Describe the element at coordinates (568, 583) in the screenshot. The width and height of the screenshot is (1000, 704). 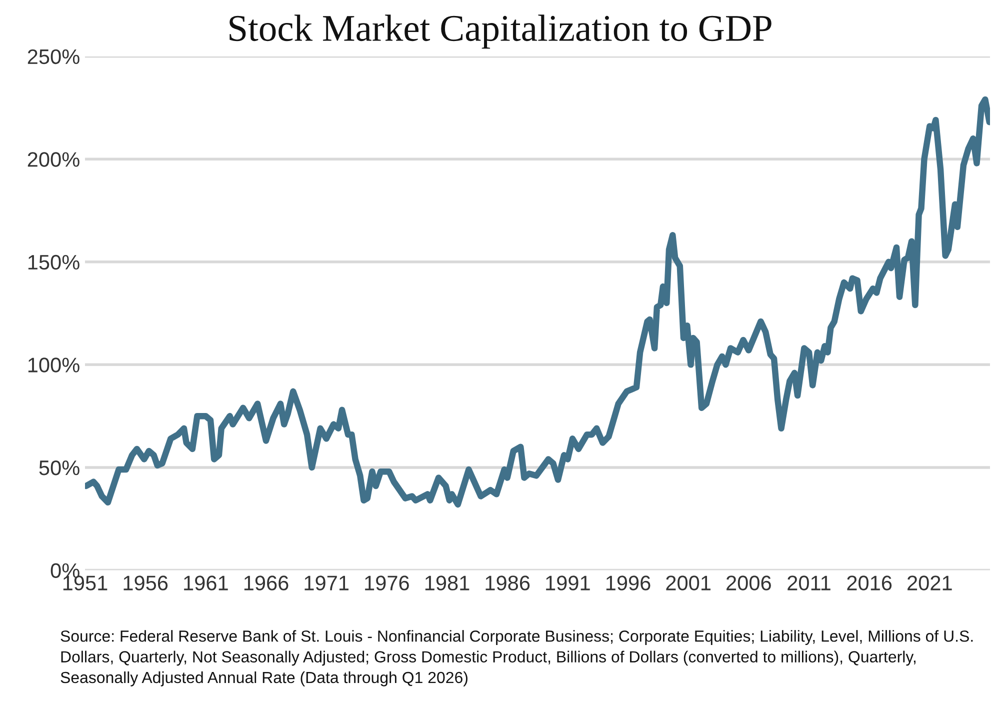
I see `x-tick-label: 1991` at that location.